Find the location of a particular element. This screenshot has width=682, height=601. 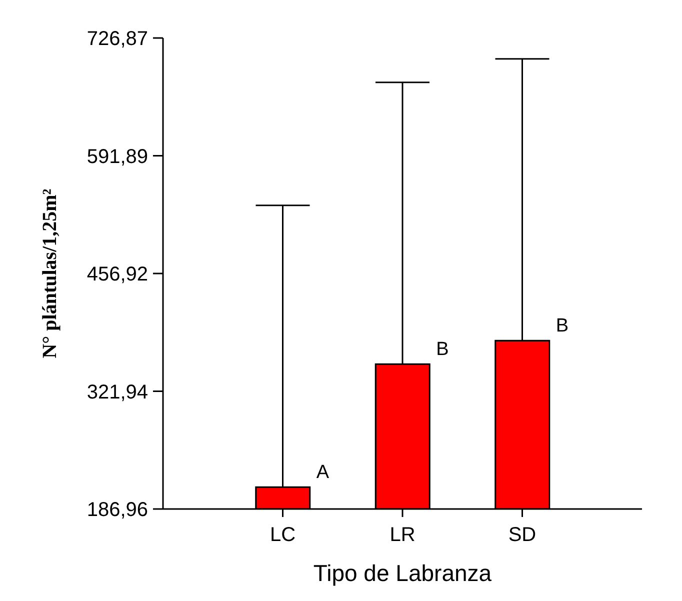

y-tick-label: 321,94 is located at coordinates (117, 392).